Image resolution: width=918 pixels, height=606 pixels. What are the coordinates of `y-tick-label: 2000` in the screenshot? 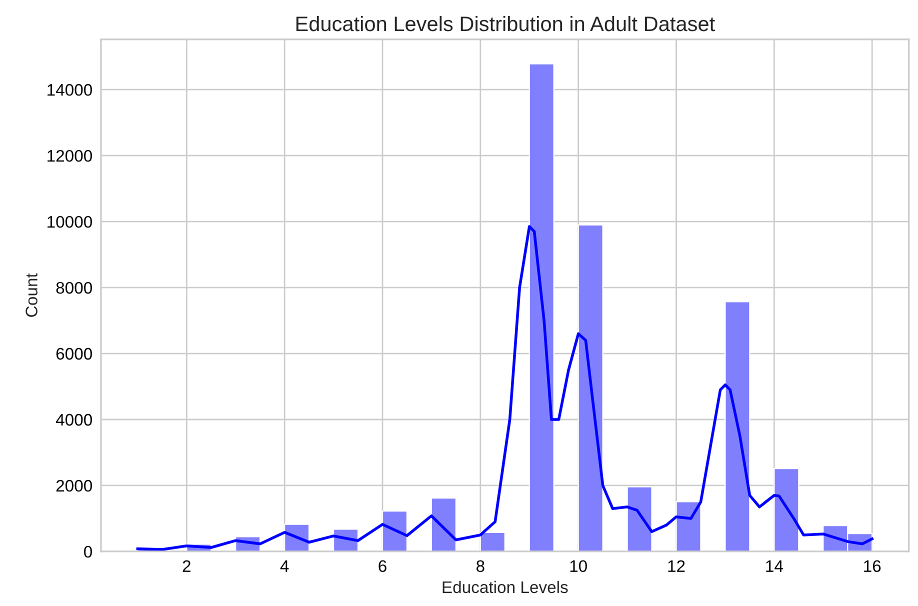 It's located at (74, 486).